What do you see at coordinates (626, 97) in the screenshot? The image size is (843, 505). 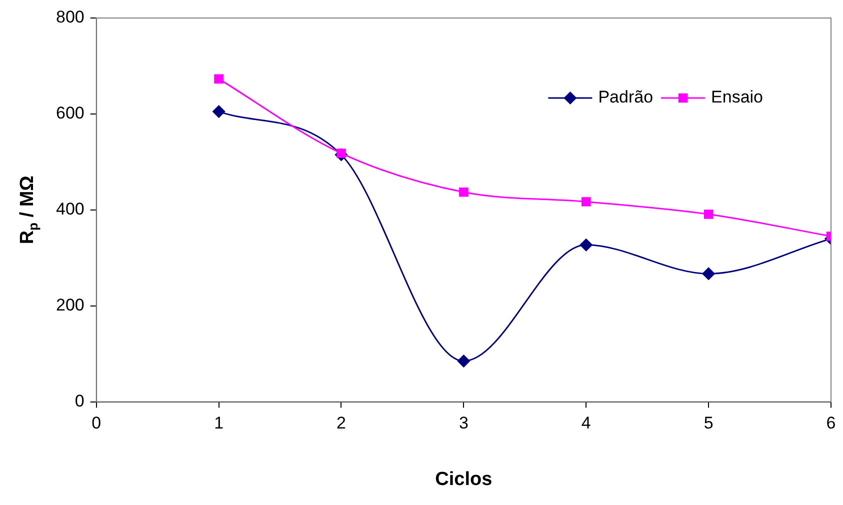 I see `legend-label: Padrão` at bounding box center [626, 97].